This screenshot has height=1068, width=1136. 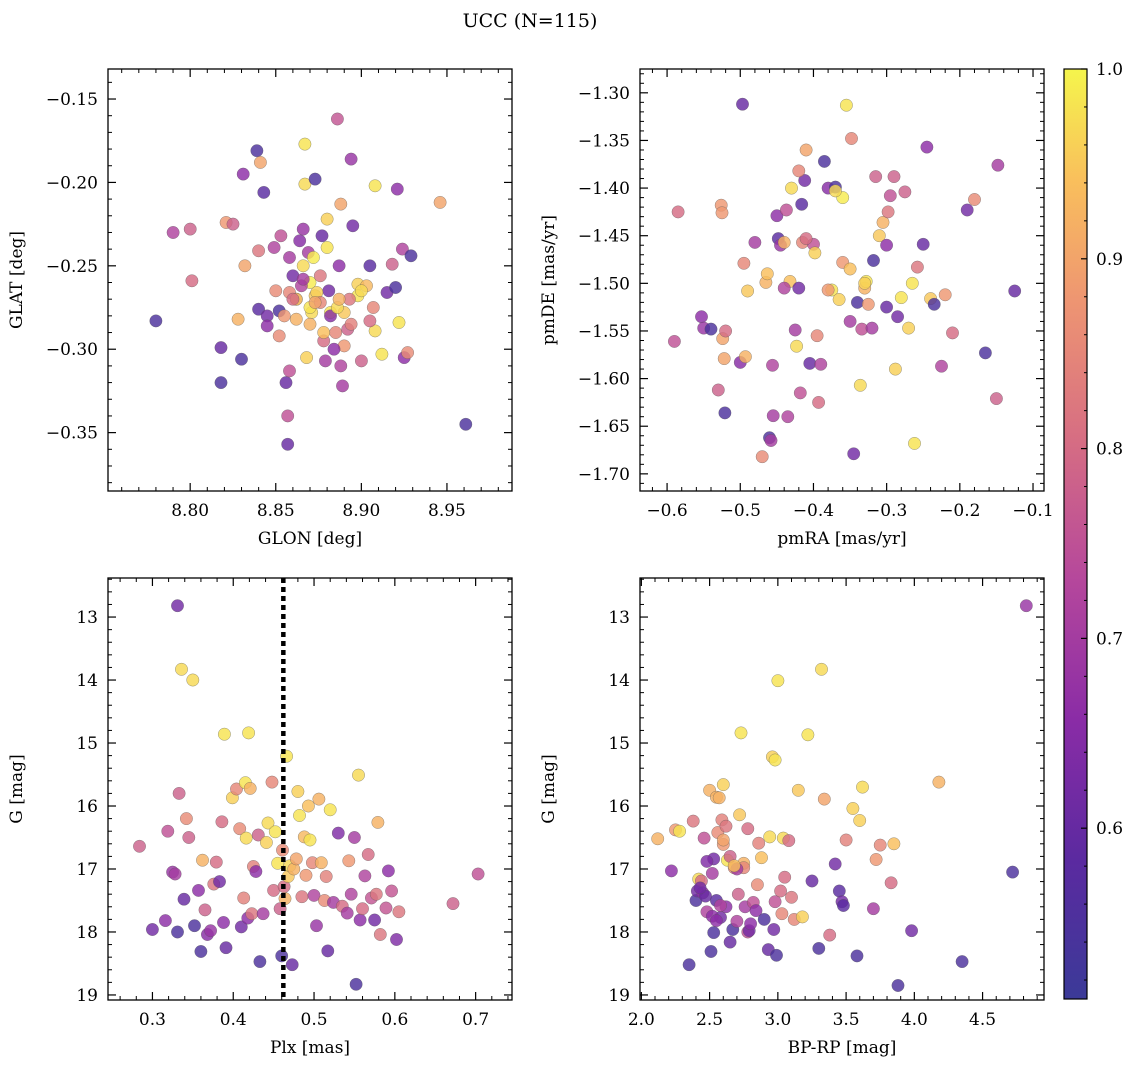 What do you see at coordinates (475, 1020) in the screenshot?
I see `x-tick-label: 0.7` at bounding box center [475, 1020].